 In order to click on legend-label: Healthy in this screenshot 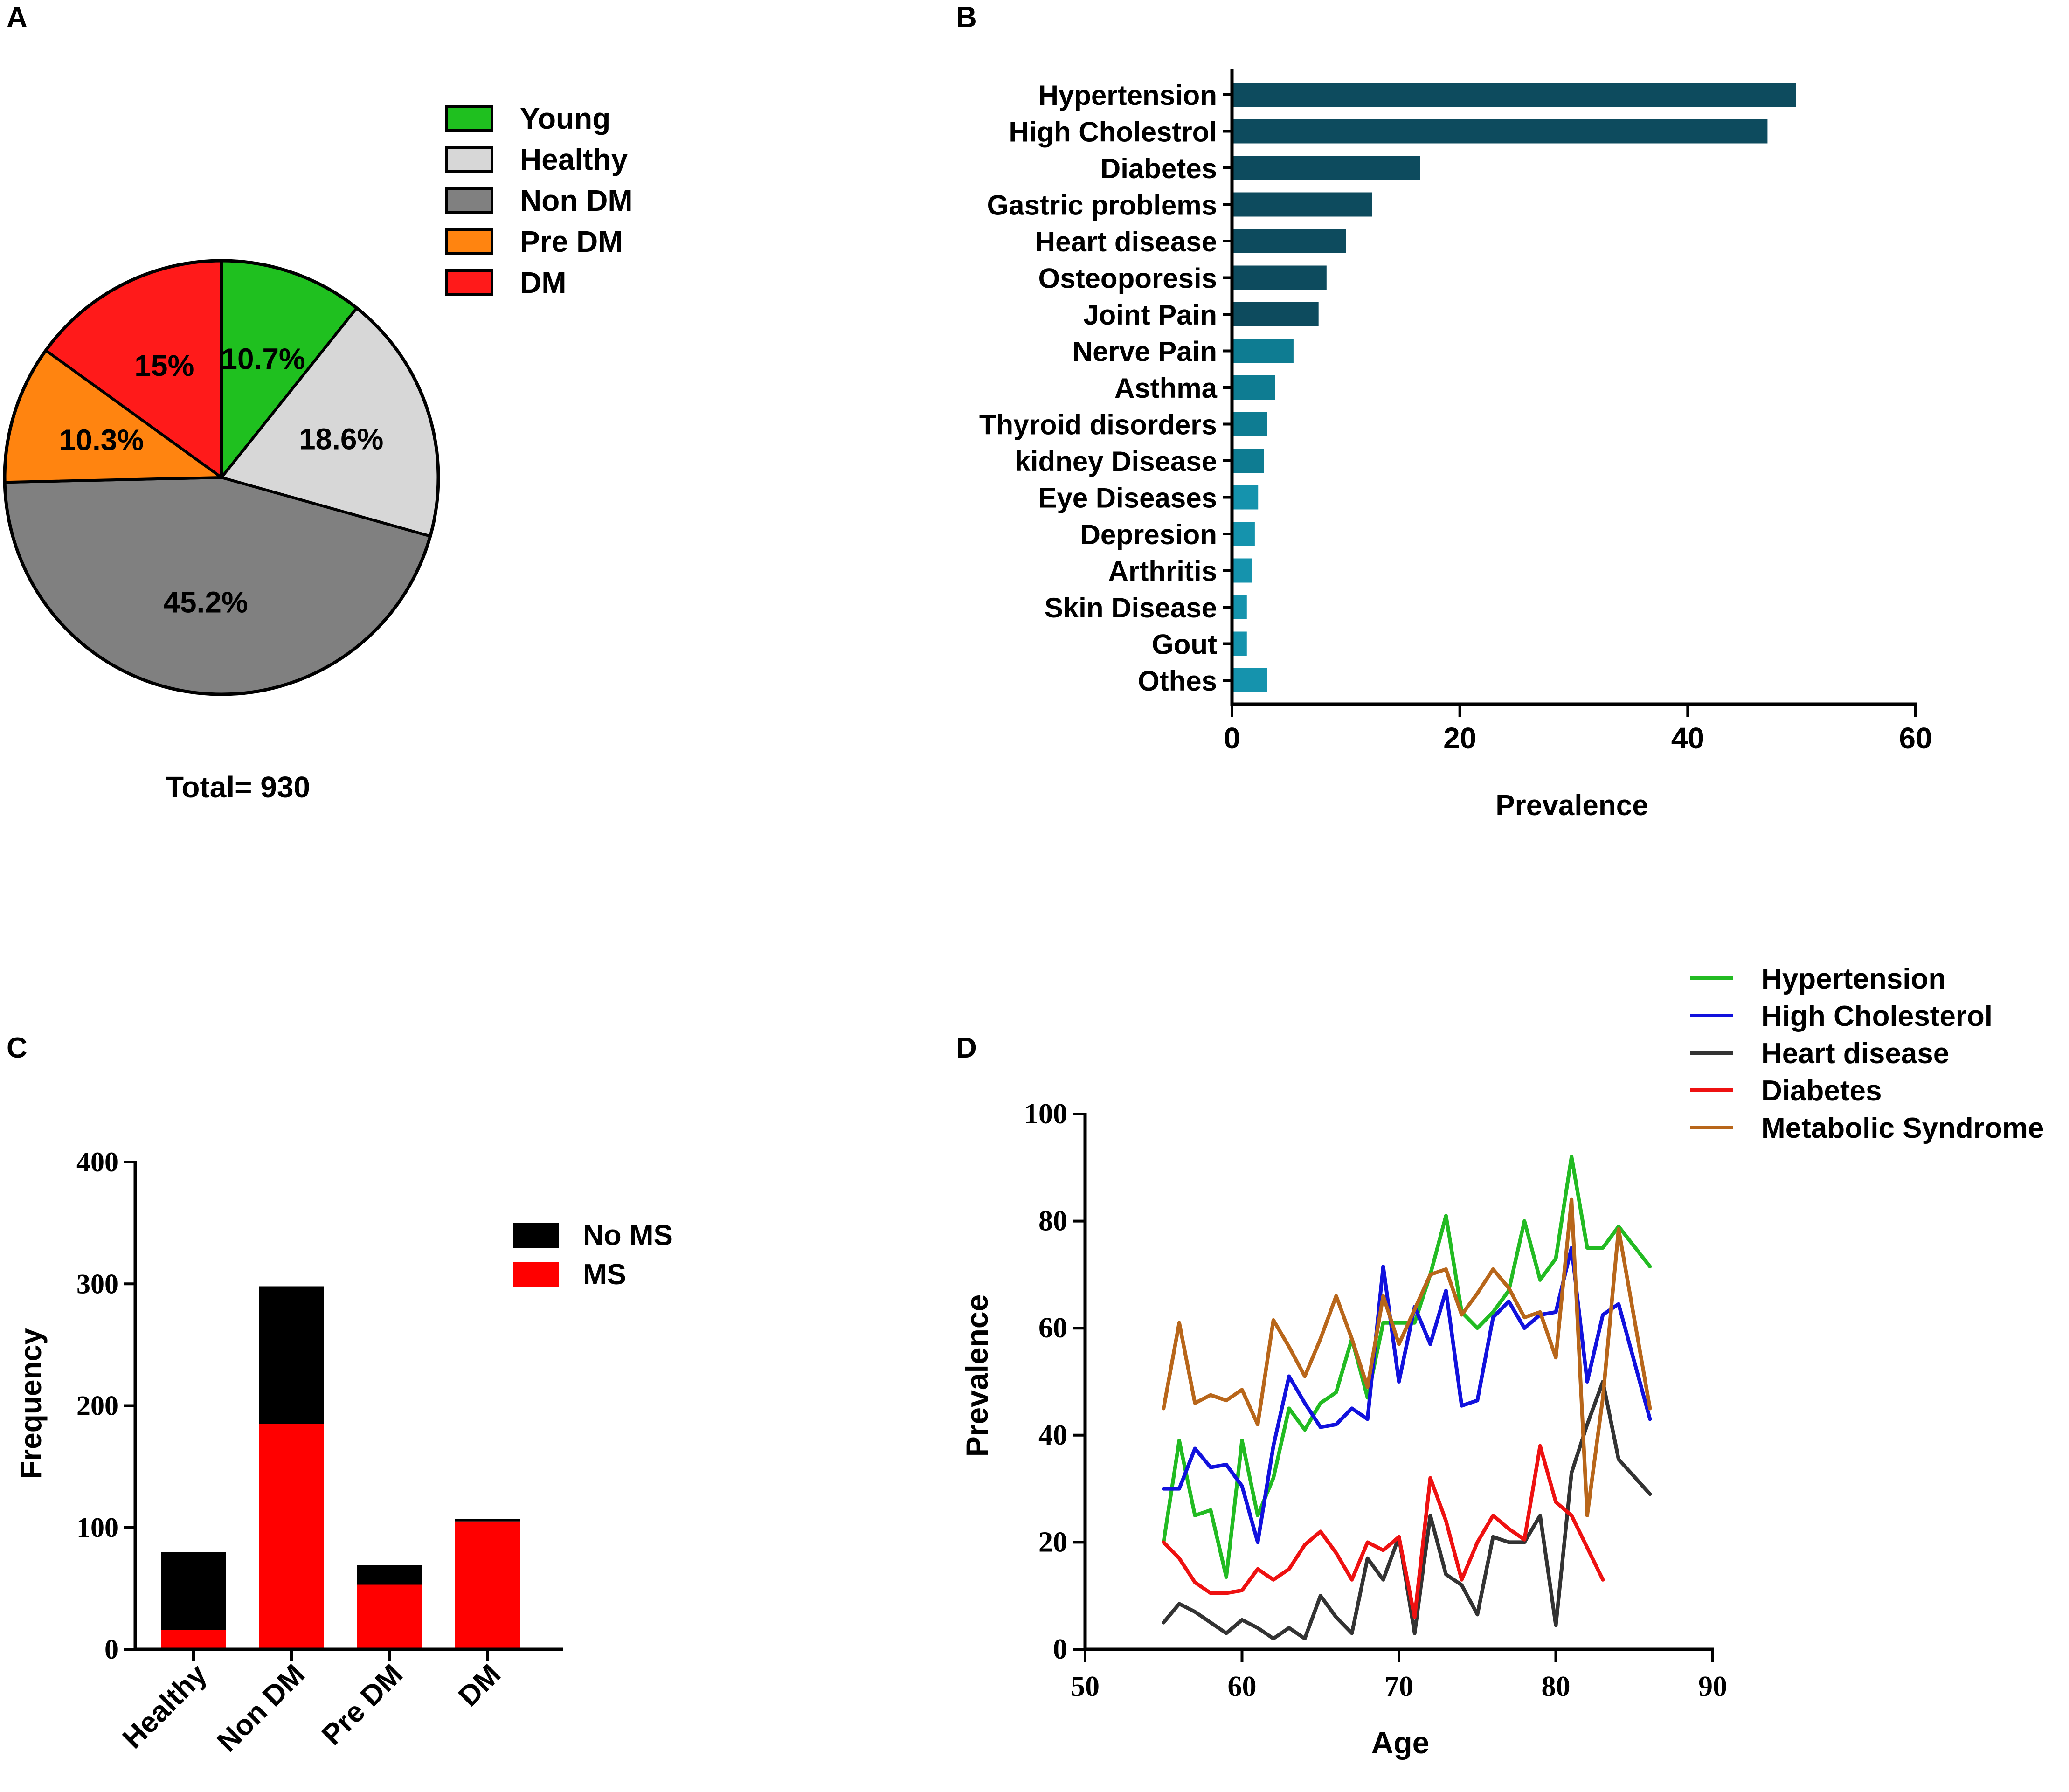, I will do `click(574, 159)`.